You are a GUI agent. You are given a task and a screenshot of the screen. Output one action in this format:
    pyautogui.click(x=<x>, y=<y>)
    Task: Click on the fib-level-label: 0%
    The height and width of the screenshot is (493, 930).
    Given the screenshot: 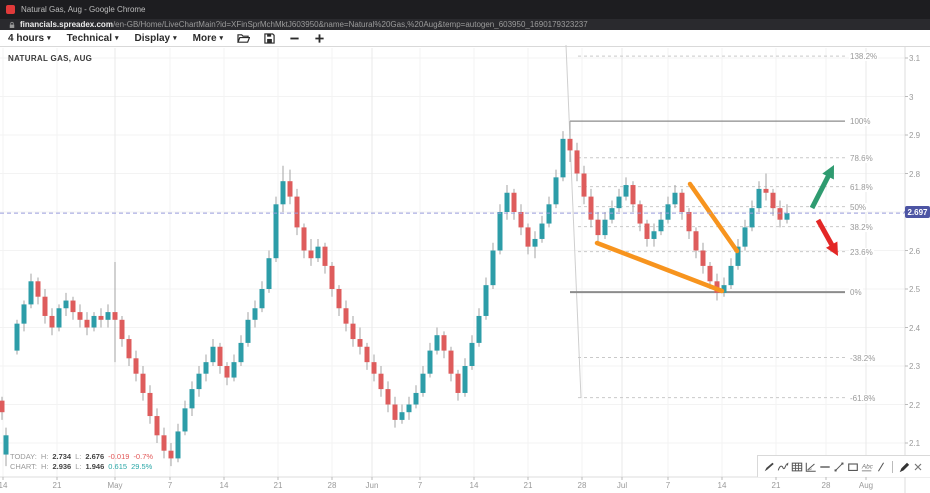 What is the action you would take?
    pyautogui.click(x=856, y=293)
    